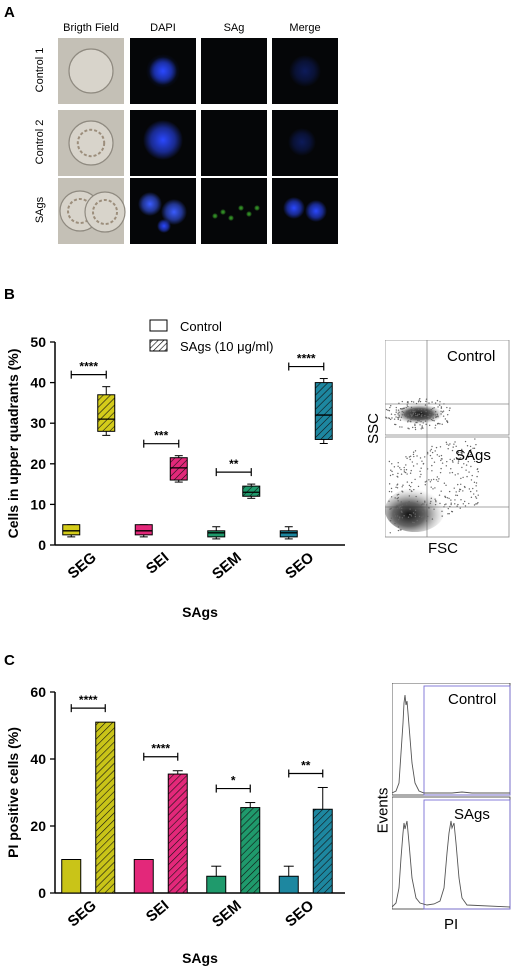  Describe the element at coordinates (201, 326) in the screenshot. I see `legend-label-control: Control` at that location.